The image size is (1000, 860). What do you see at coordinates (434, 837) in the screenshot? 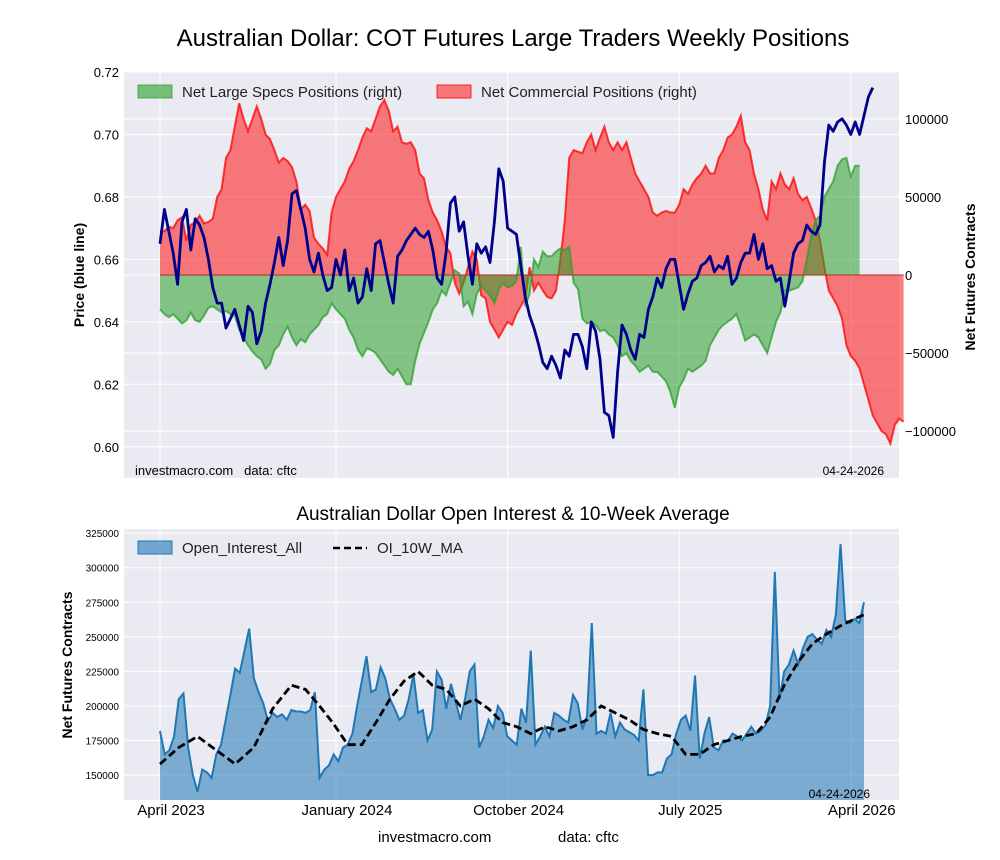
I see `footer-site: investmacro.com` at bounding box center [434, 837].